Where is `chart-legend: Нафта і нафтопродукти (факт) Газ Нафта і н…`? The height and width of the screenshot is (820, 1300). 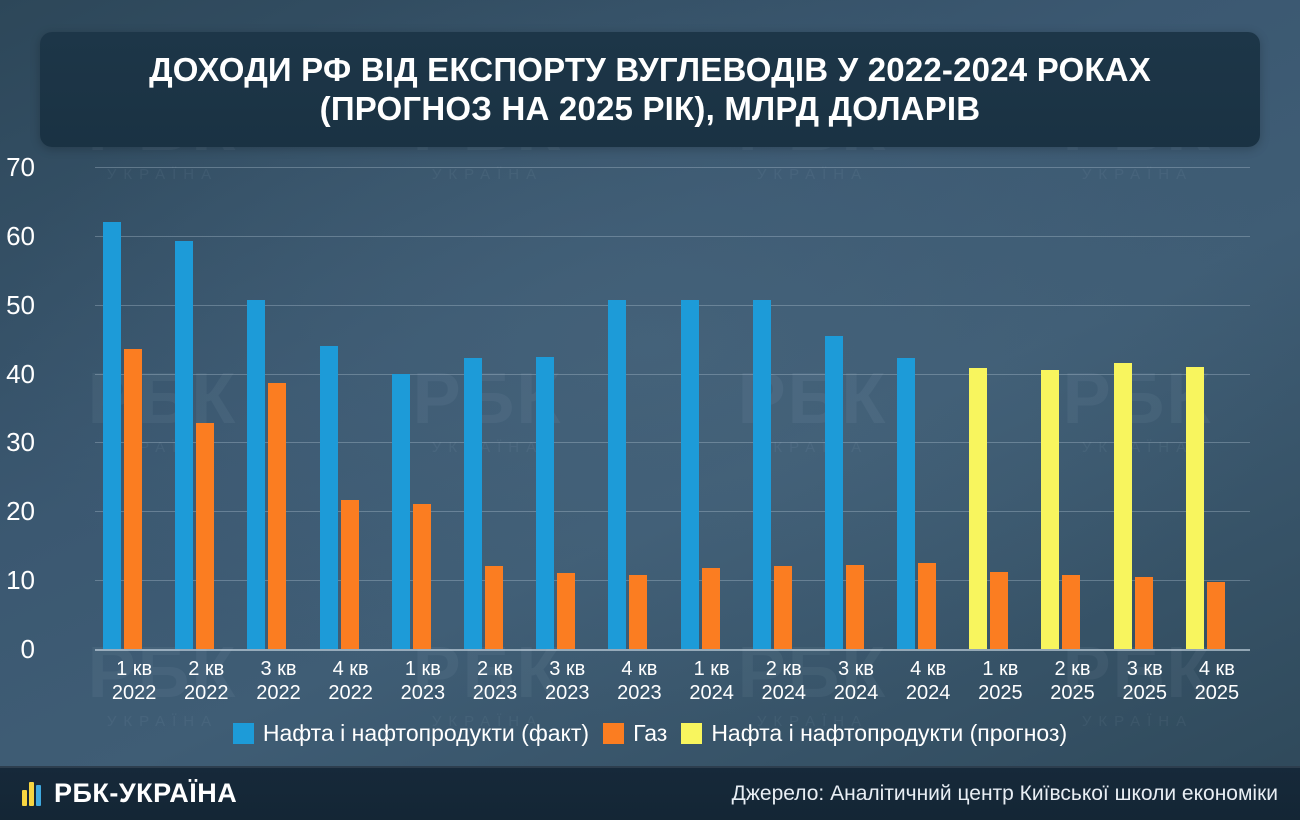
chart-legend: Нафта і нафтопродукти (факт) Газ Нафта і н… is located at coordinates (650, 733).